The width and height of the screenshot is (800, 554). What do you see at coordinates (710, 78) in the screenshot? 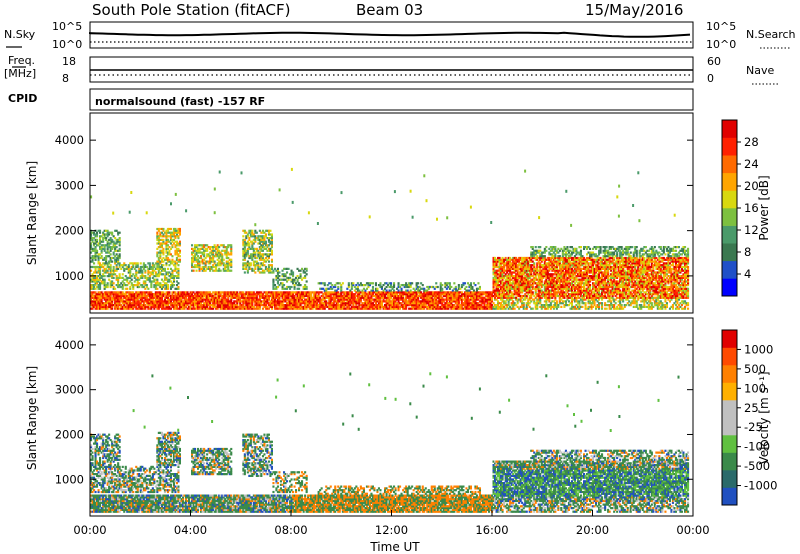
I see `nave-tick-low: 0` at bounding box center [710, 78].